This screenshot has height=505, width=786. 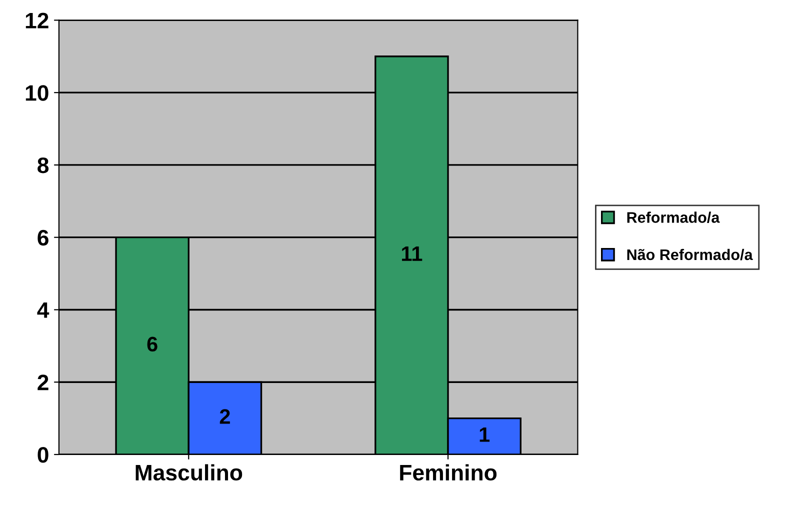 What do you see at coordinates (412, 253) in the screenshot?
I see `data-label: 11` at bounding box center [412, 253].